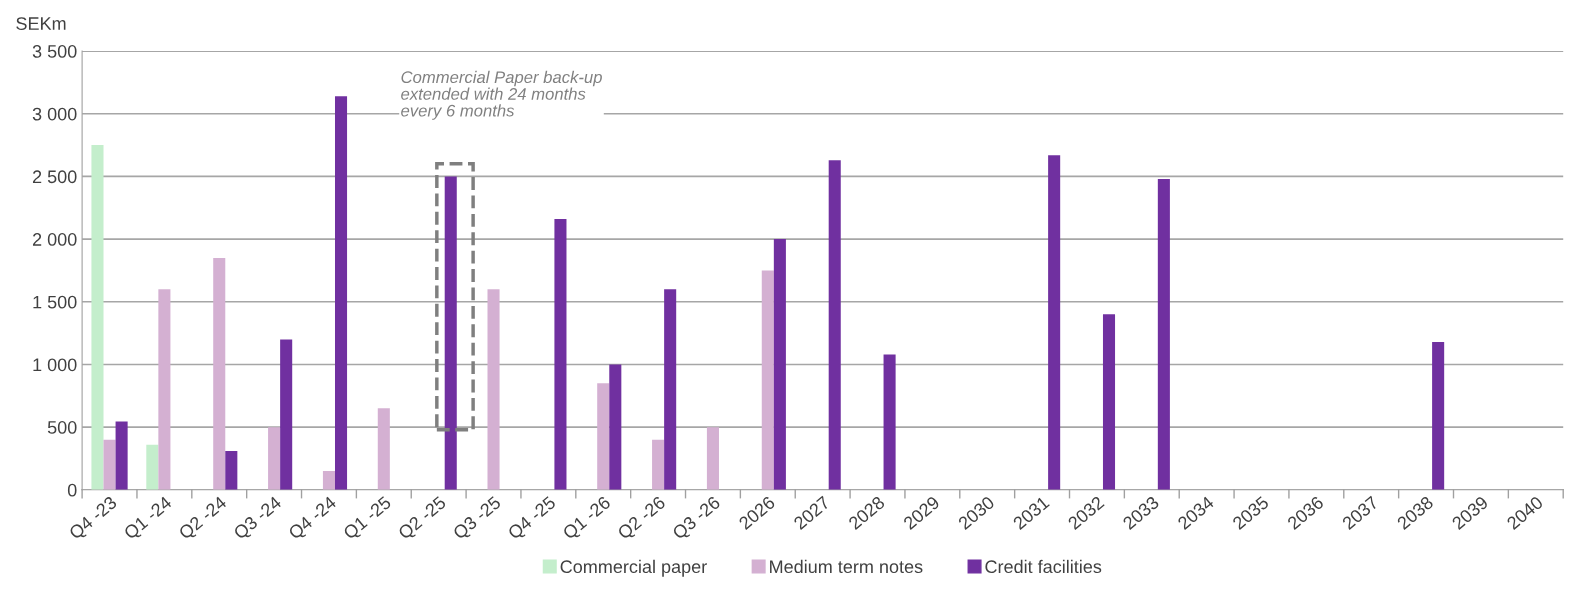  Describe the element at coordinates (149, 519) in the screenshot. I see `x-tick-label: Q1 -24` at that location.